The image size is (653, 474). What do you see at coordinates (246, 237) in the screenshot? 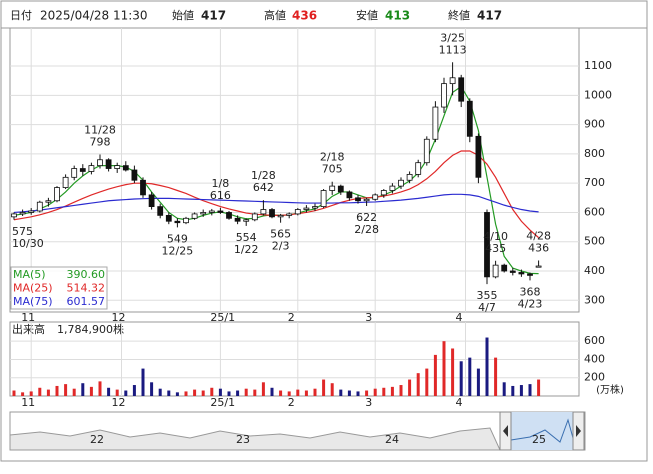
I see `annotation-price: 554` at bounding box center [246, 237].